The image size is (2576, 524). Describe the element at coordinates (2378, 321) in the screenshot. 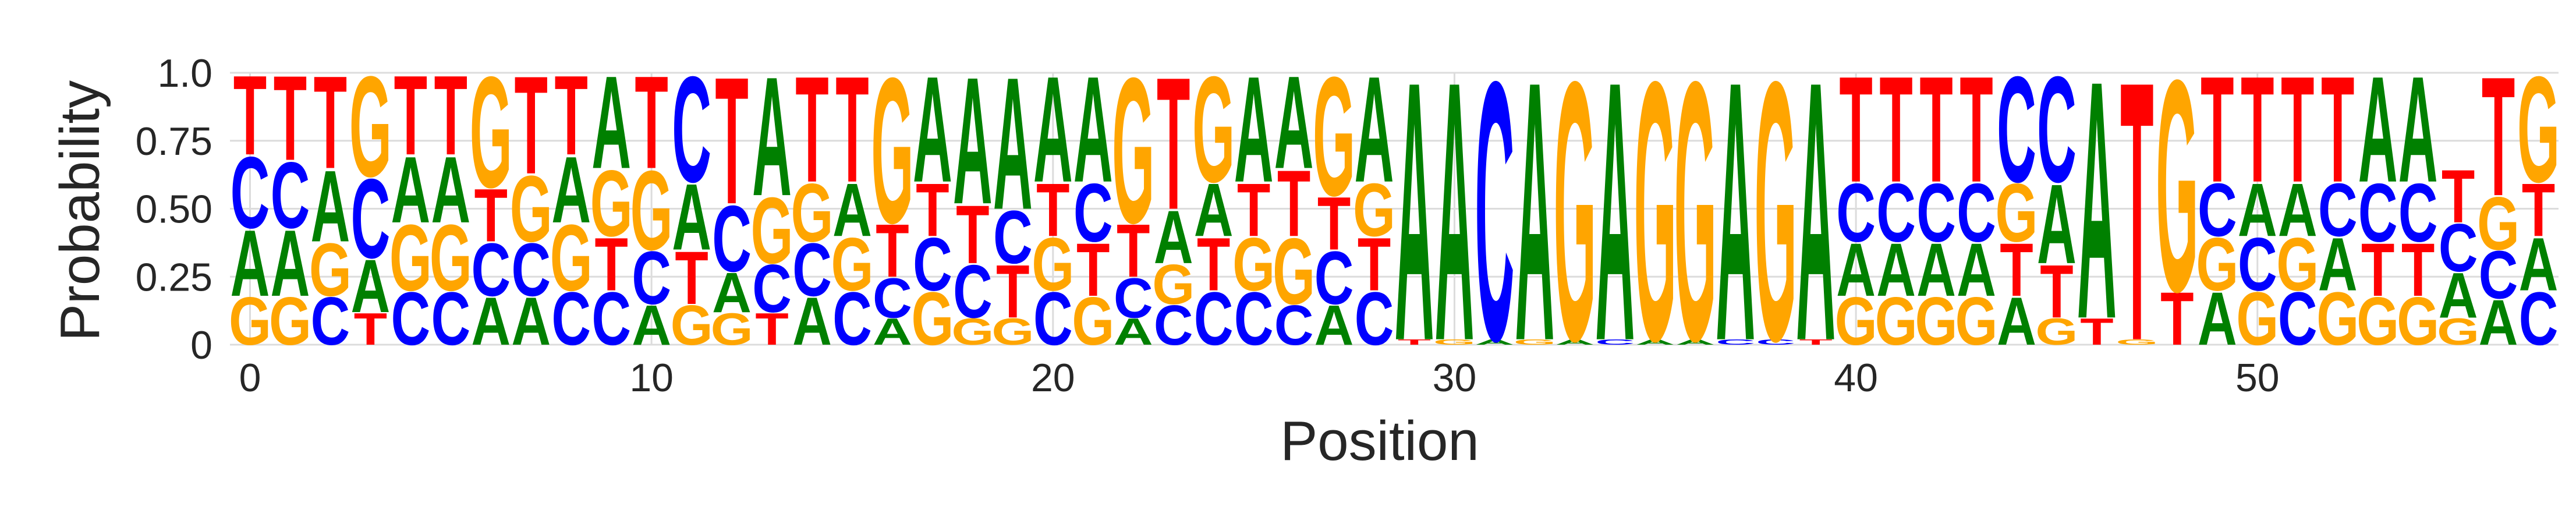

I see `logo-letter-G-pos-53: G` at that location.